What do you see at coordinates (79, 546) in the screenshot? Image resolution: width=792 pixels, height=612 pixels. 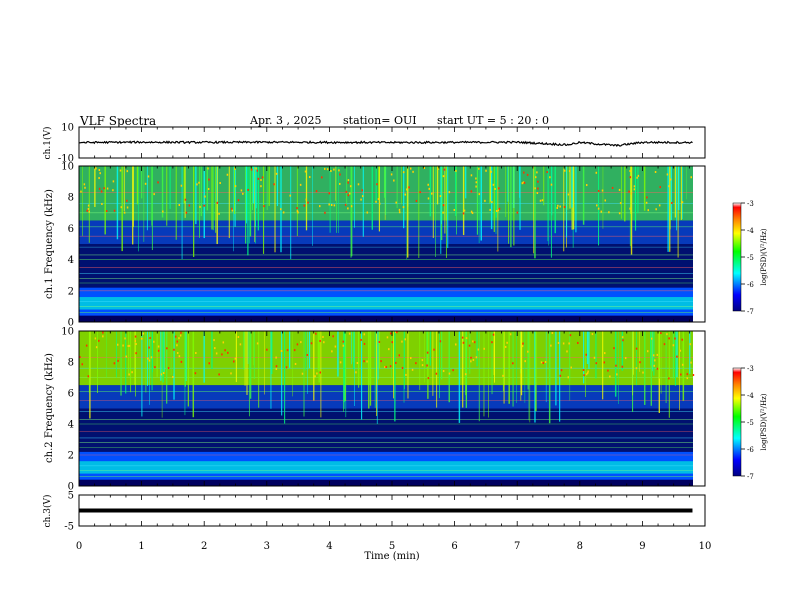 I see `x-tick-label: 0` at bounding box center [79, 546].